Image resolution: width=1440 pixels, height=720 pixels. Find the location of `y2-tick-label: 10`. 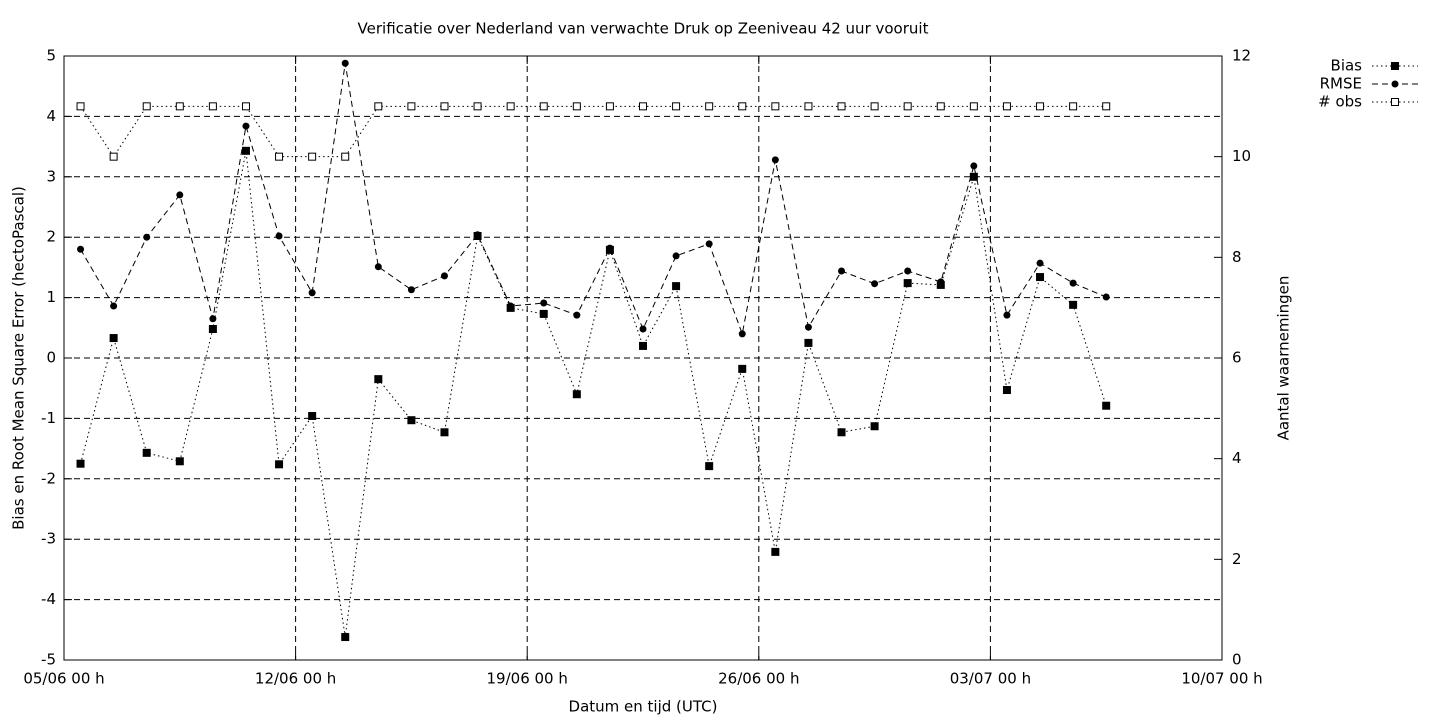

y2-tick-label: 10 is located at coordinates (1241, 156).